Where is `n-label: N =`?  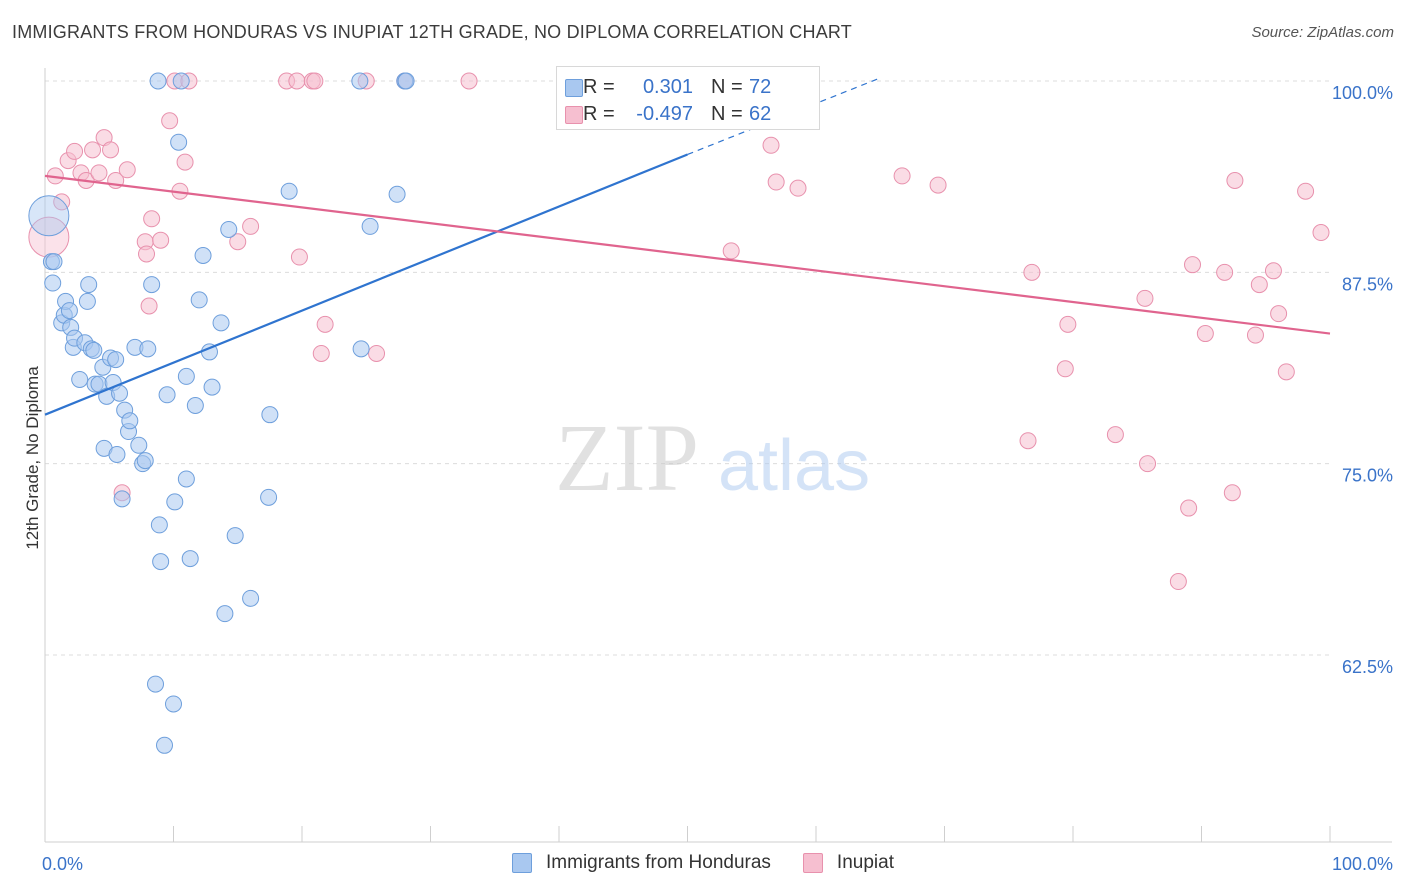 n-label: N = is located at coordinates (727, 86).